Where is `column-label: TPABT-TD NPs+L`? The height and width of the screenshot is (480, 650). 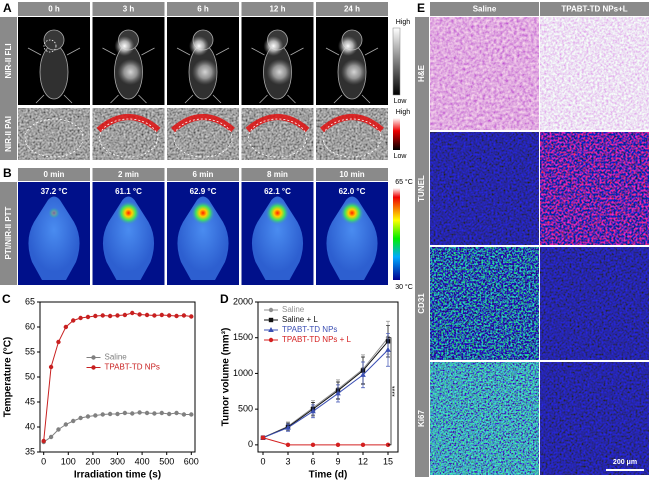 column-label: TPABT-TD NPs+L is located at coordinates (594, 9).